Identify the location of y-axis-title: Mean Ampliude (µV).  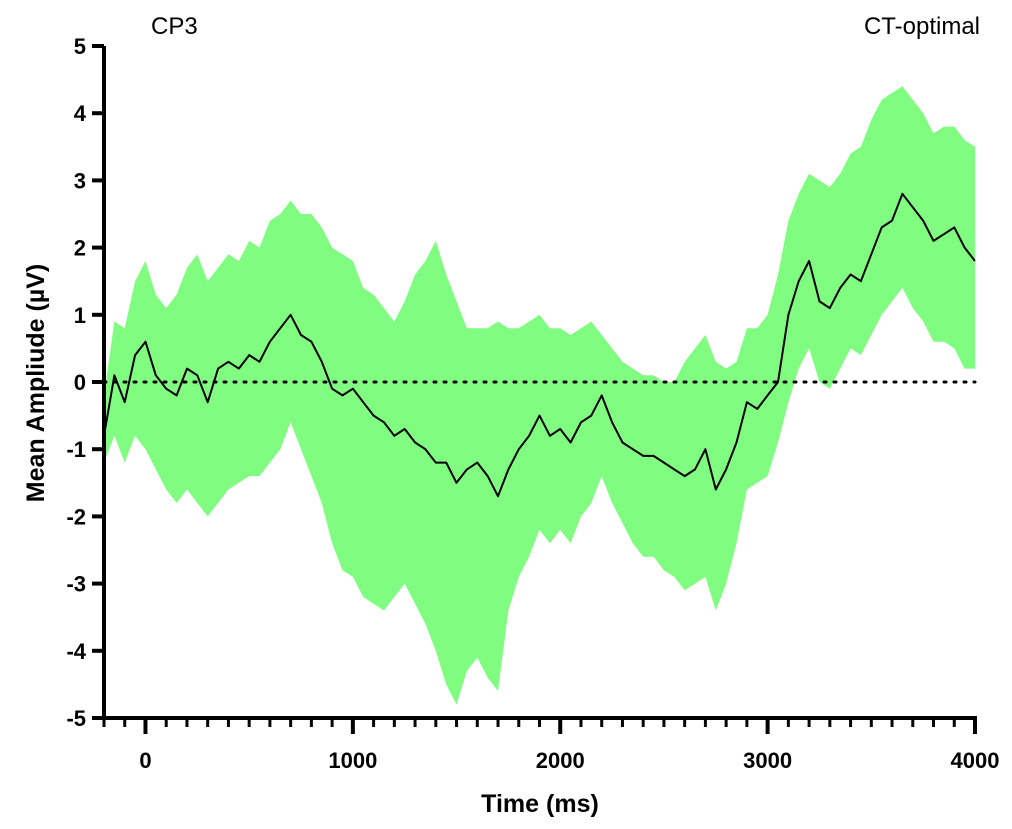
(36, 383).